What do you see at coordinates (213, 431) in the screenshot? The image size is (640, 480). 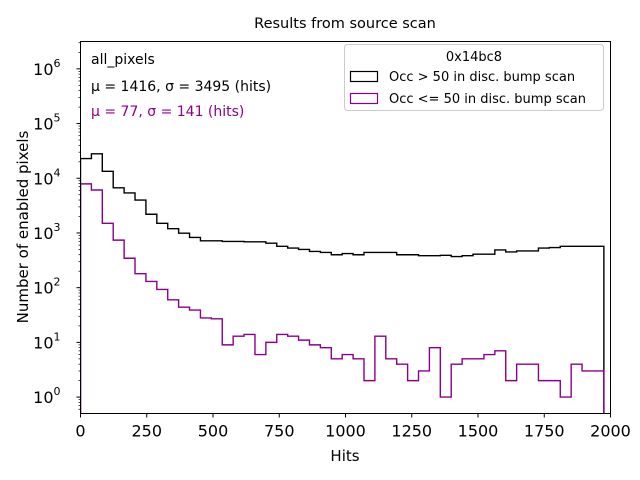 I see `x-tick-label: 500` at bounding box center [213, 431].